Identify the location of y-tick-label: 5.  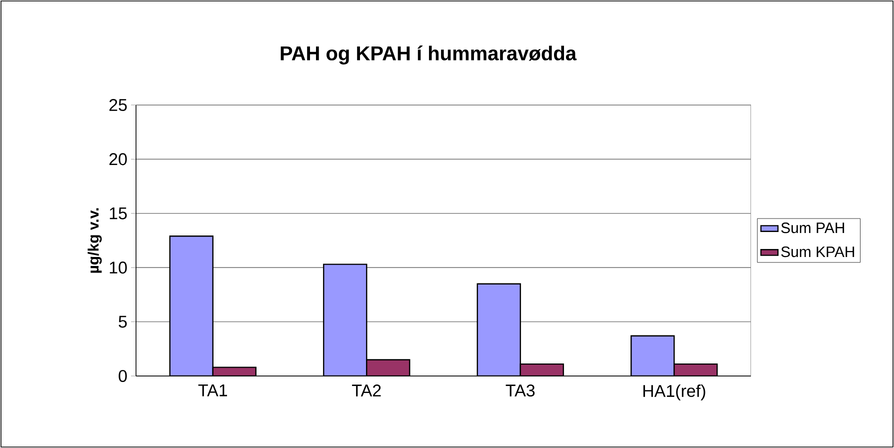
(122, 322).